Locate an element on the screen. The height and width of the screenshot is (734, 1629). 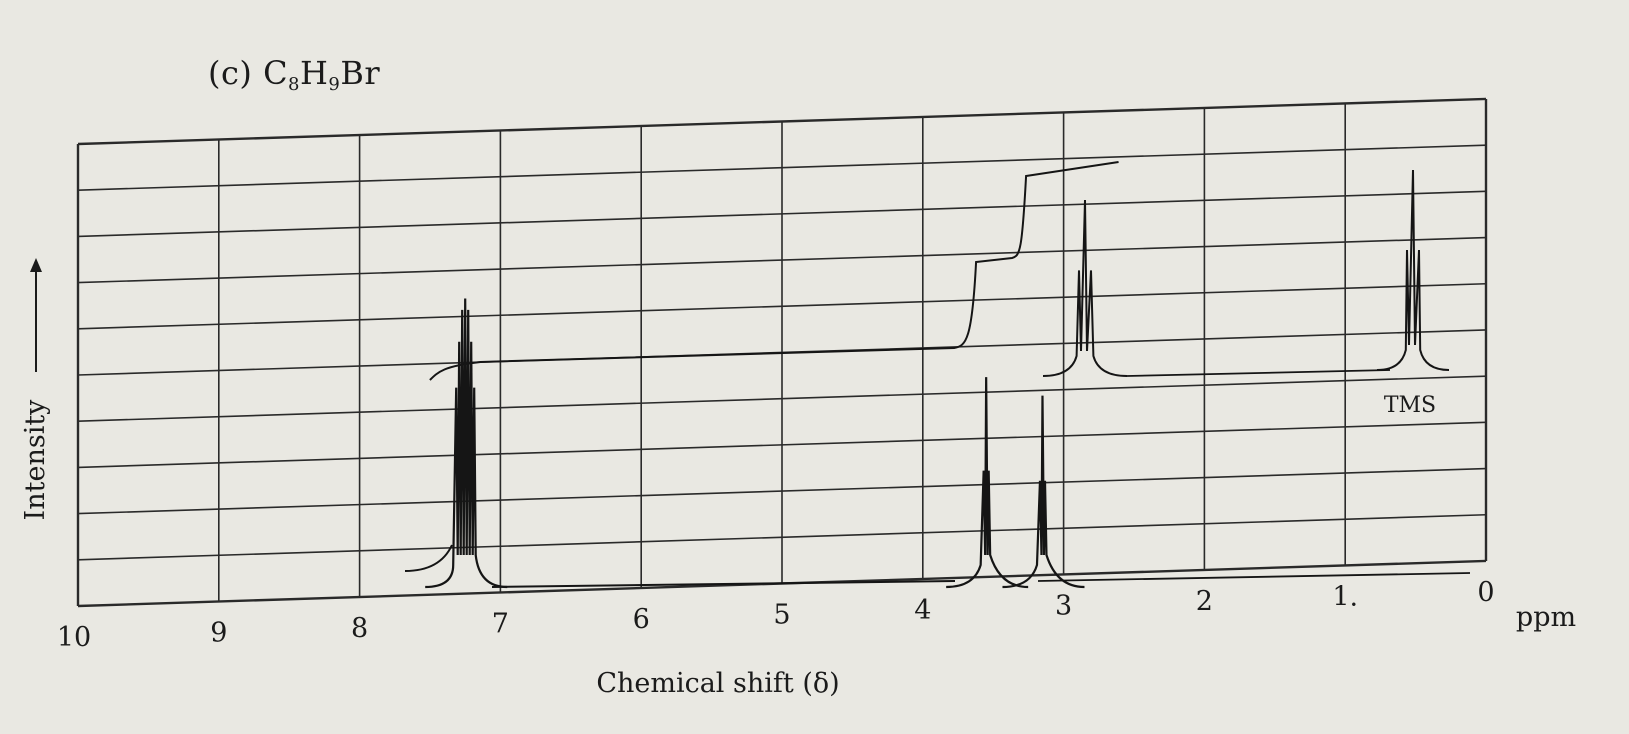
x-axis-label: Chemical shift (δ) is located at coordinates (717, 683).